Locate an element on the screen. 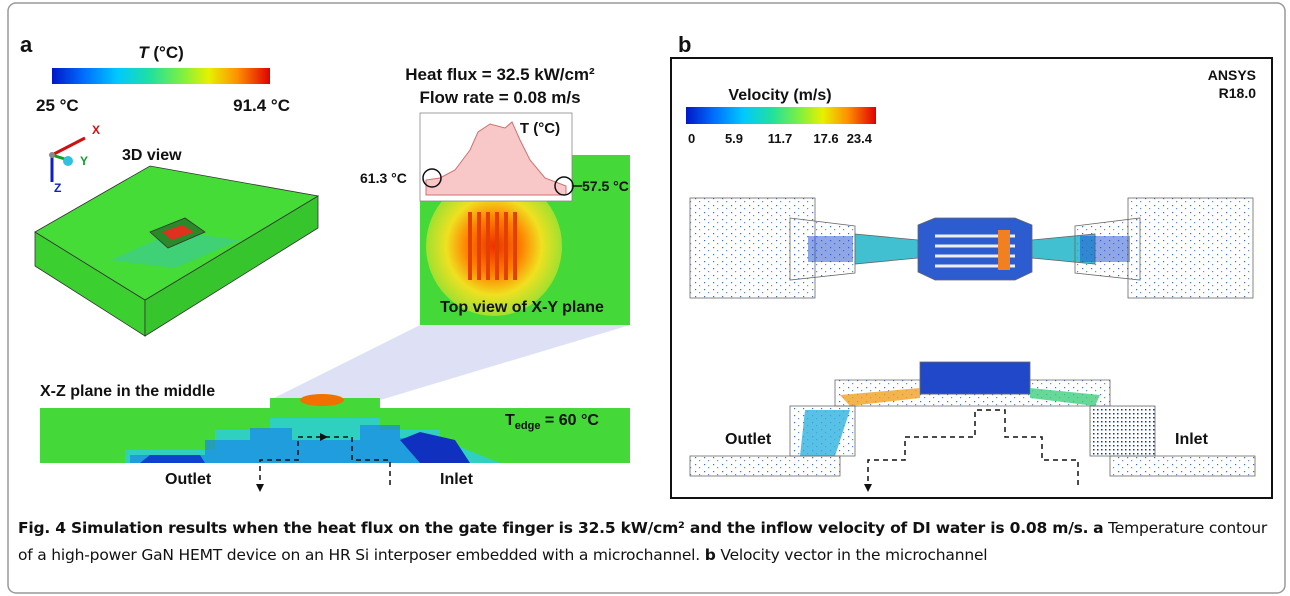 The height and width of the screenshot is (596, 1290). xz-plane is located at coordinates (335, 435).